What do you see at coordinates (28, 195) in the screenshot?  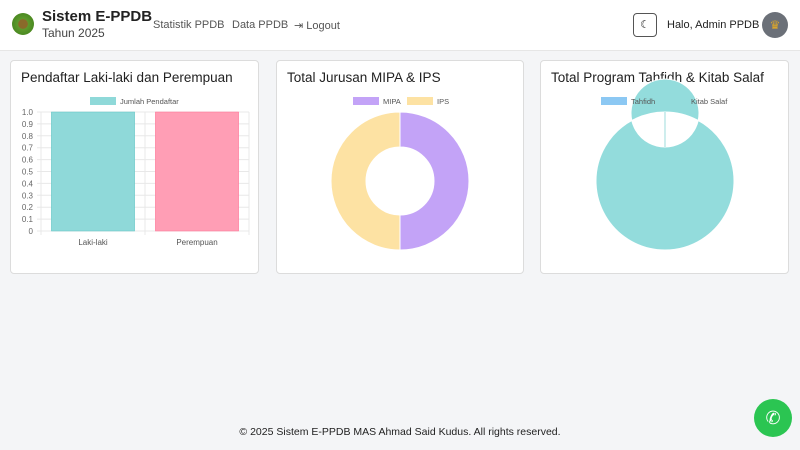 I see `y-tick-label: 0.3` at bounding box center [28, 195].